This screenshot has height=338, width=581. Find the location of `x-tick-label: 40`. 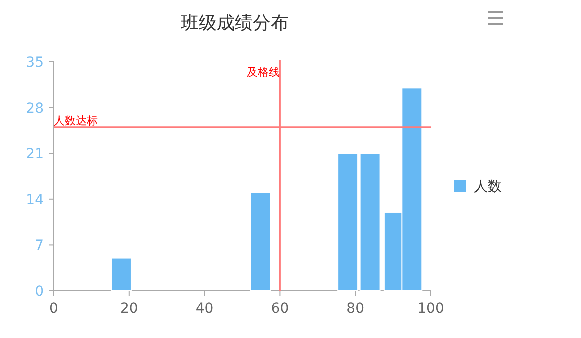

x-tick-label: 40 is located at coordinates (205, 309).